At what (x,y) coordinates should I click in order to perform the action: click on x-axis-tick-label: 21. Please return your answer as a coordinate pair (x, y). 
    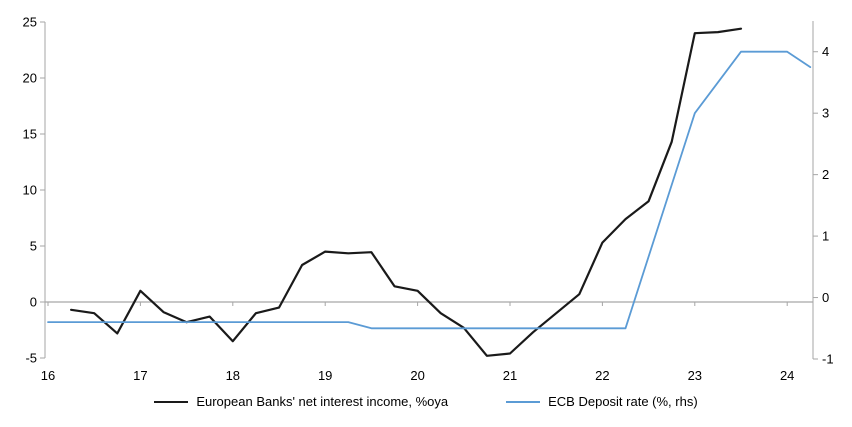
    Looking at the image, I should click on (510, 375).